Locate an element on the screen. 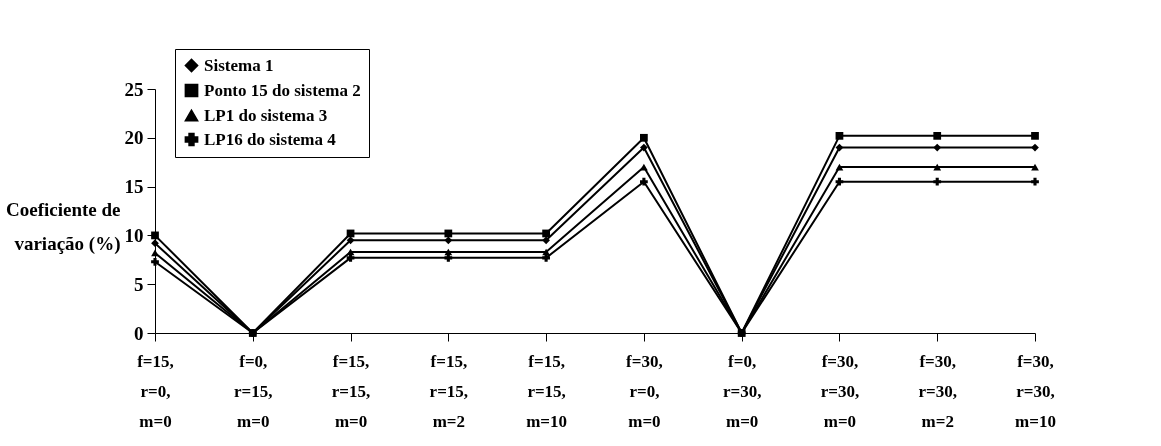 Image resolution: width=1161 pixels, height=446 pixels. legend-label: LP1 do sistema 3 is located at coordinates (266, 115).